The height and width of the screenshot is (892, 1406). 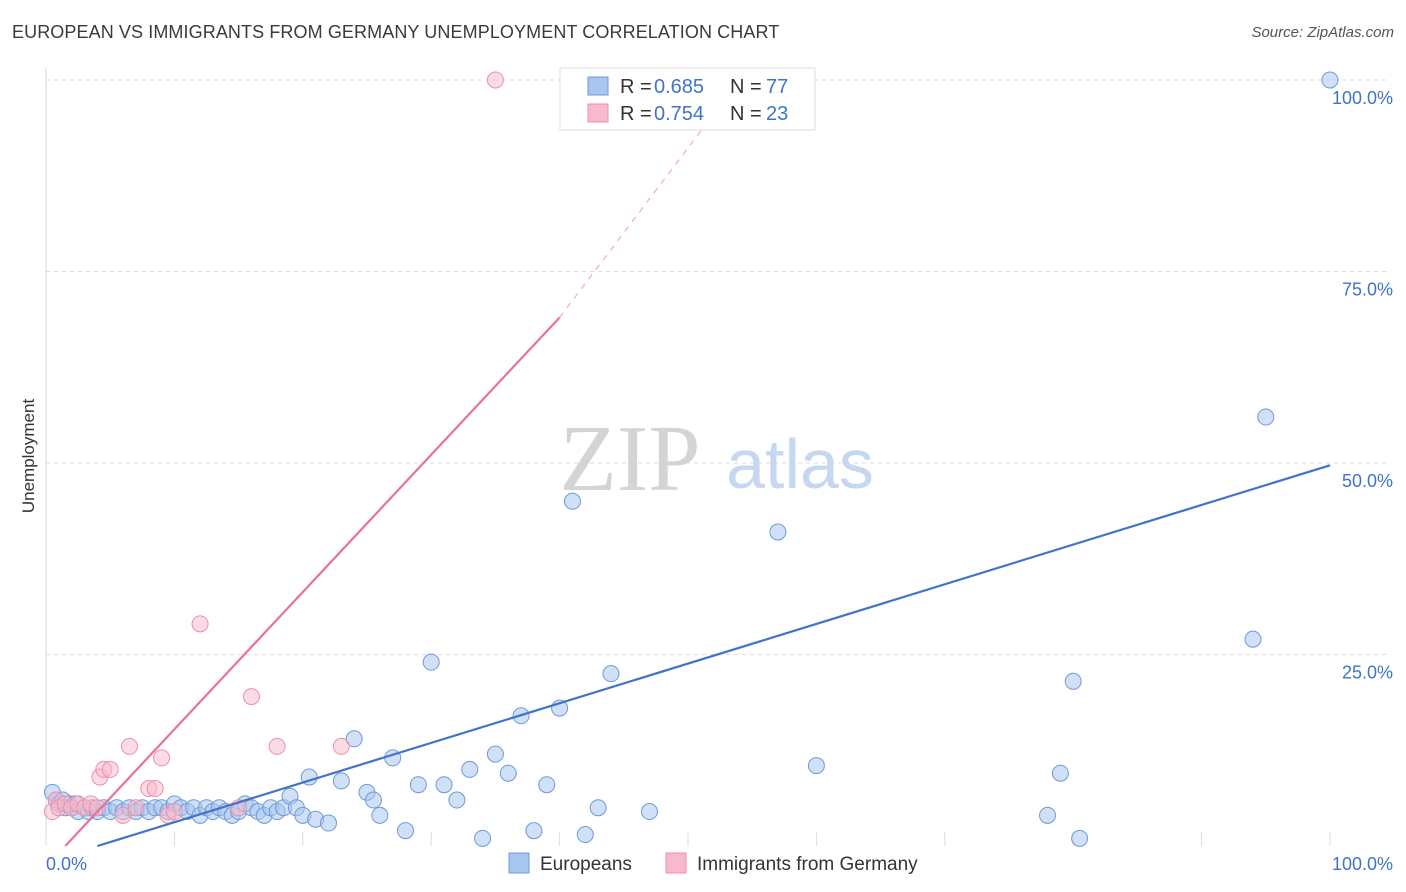 What do you see at coordinates (66, 864) in the screenshot?
I see `x-tick-label-0: 0.0%` at bounding box center [66, 864].